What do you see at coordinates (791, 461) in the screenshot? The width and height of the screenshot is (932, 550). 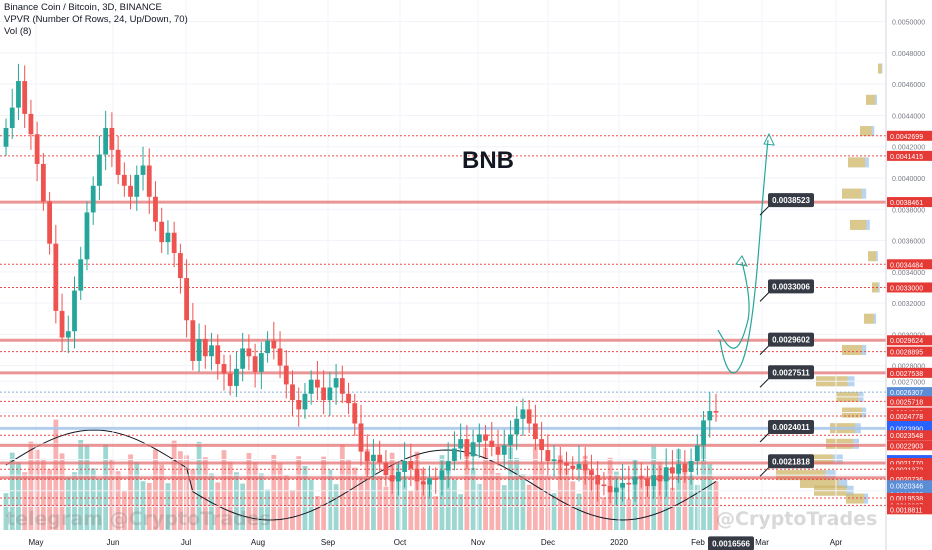 I see `callout-text-5: 0.0021818` at bounding box center [791, 461].